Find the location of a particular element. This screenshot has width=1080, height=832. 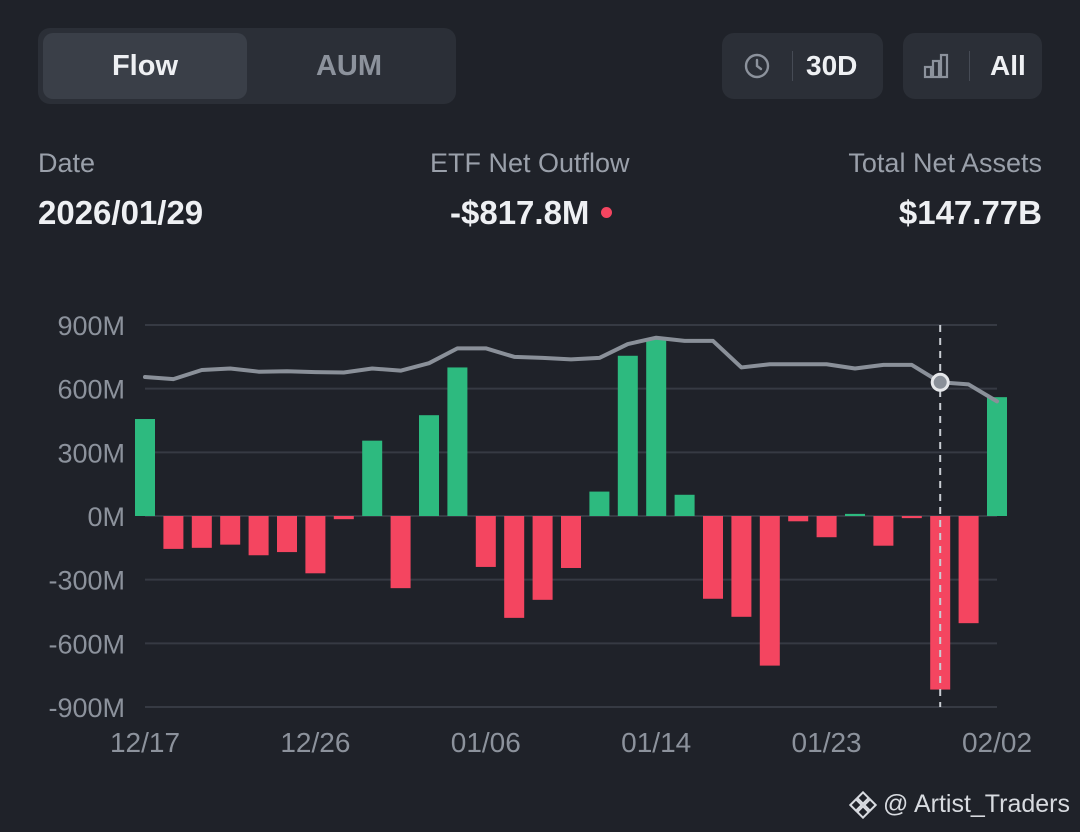

x-tick-label: 02/02 is located at coordinates (997, 742).